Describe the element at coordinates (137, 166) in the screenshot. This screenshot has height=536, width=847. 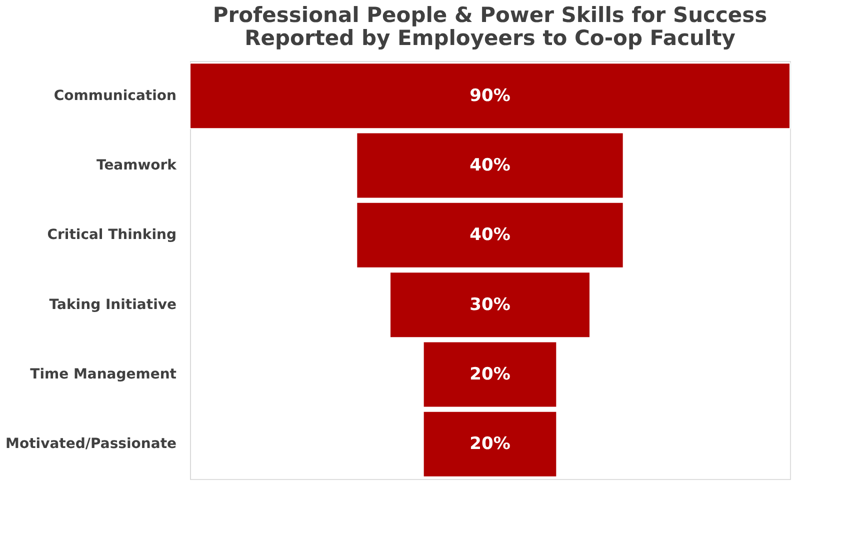
I see `category-label: Teamwork` at that location.